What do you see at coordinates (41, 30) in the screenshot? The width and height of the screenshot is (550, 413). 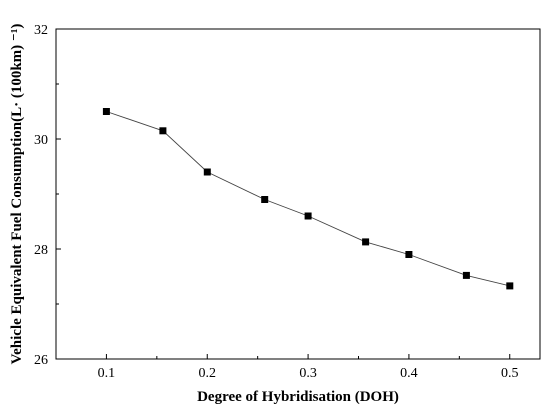 I see `y-tick-label: 32` at bounding box center [41, 30].